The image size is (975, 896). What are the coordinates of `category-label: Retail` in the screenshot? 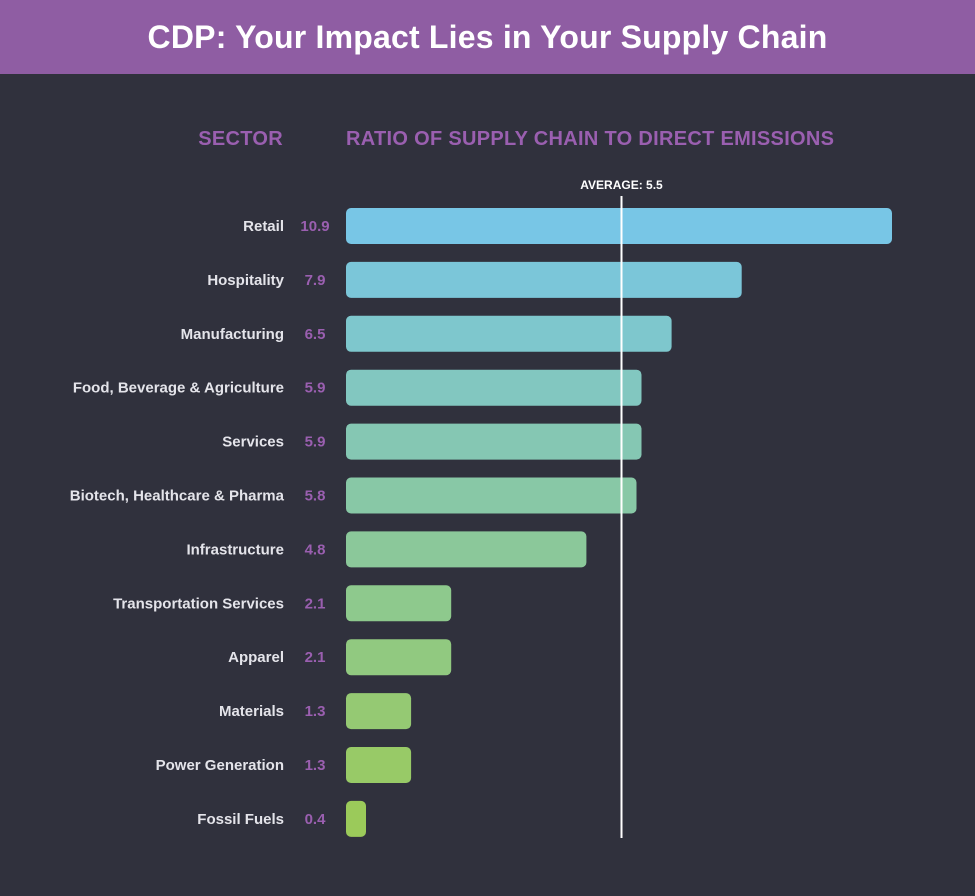 It's located at (263, 226).